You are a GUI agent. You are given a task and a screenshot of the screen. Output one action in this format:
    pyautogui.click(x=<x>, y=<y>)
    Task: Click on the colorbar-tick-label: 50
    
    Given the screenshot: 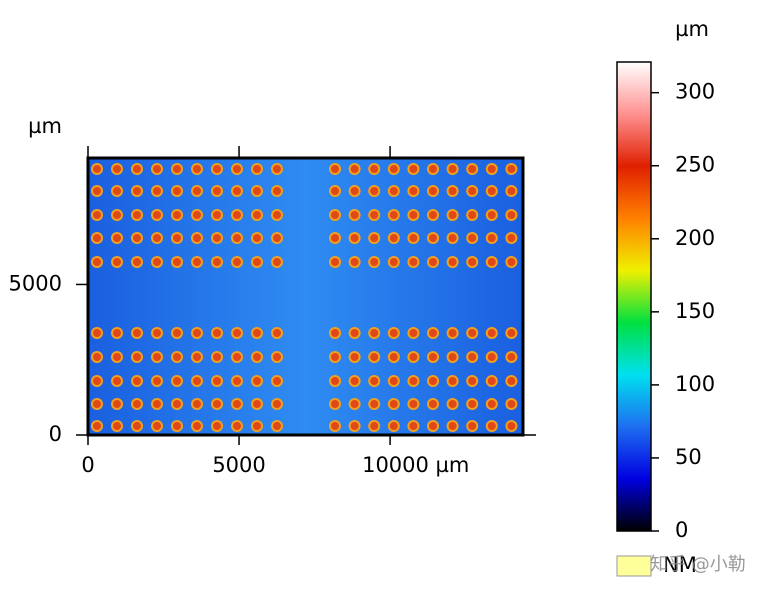 What is the action you would take?
    pyautogui.click(x=688, y=457)
    